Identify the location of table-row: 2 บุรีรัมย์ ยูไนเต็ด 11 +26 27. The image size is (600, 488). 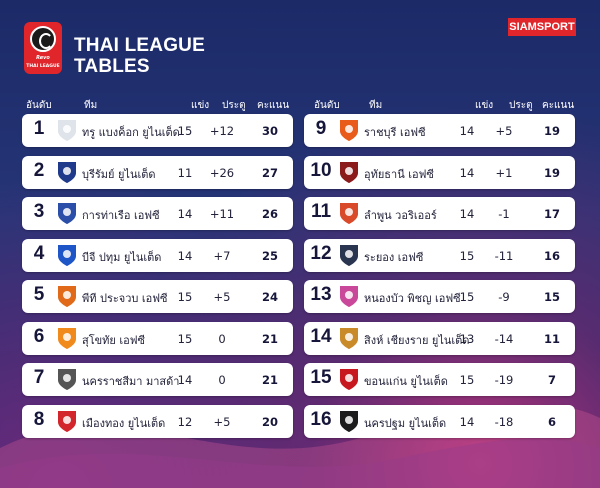
(157, 172).